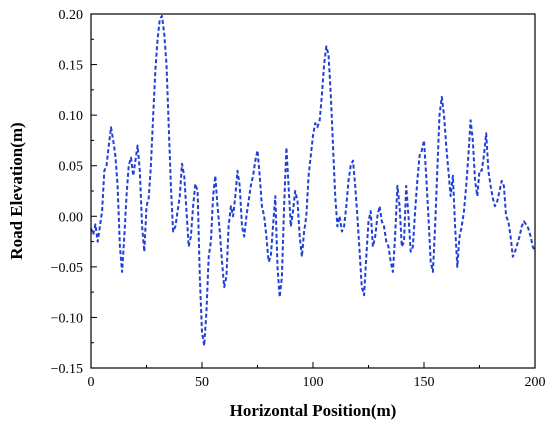  I want to click on y-tick-label: −0.10, so click(67, 318).